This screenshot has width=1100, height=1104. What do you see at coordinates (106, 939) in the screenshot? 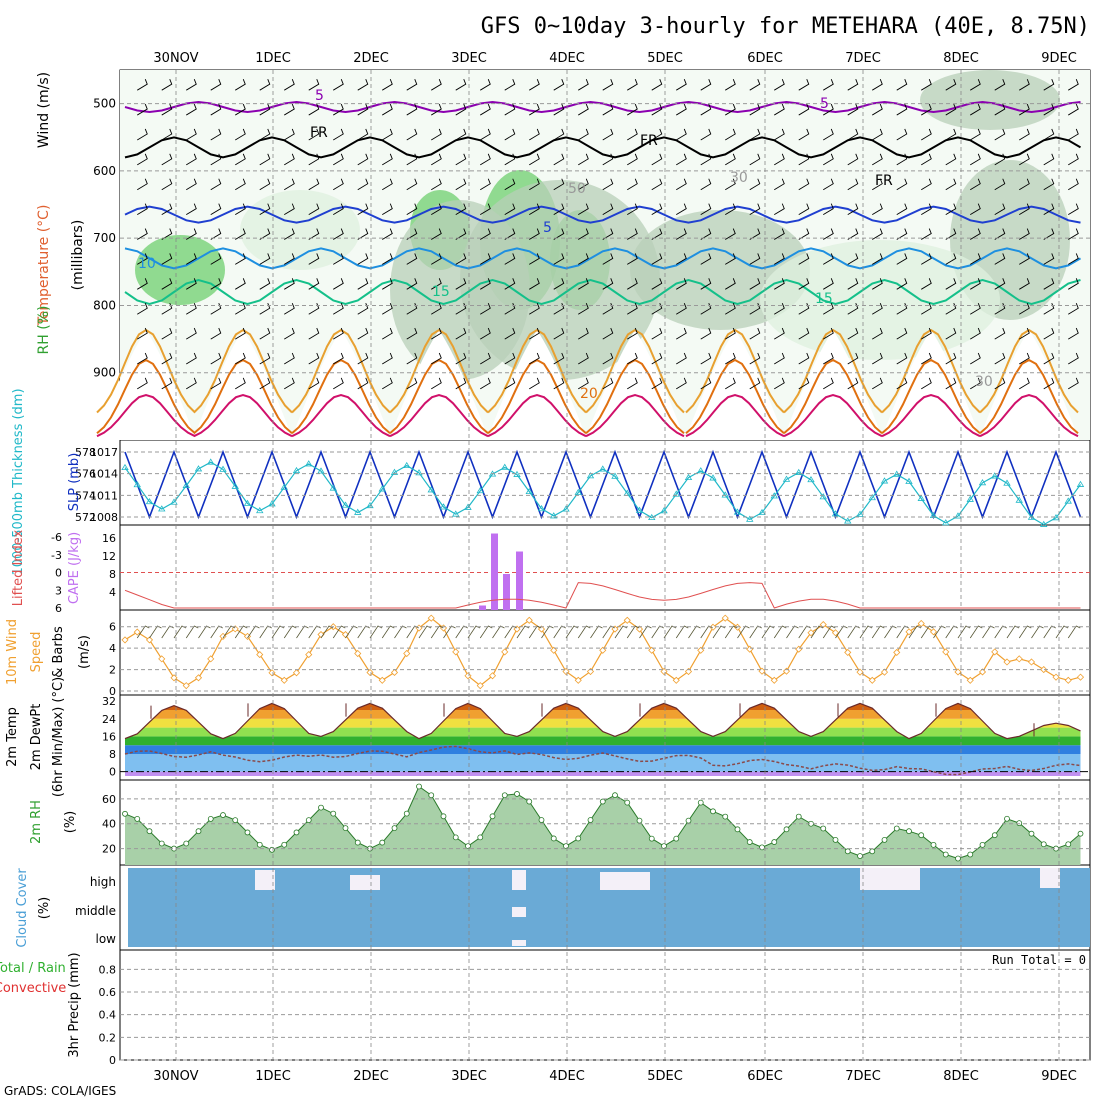
I see `cloud-level-label: low` at bounding box center [106, 939].